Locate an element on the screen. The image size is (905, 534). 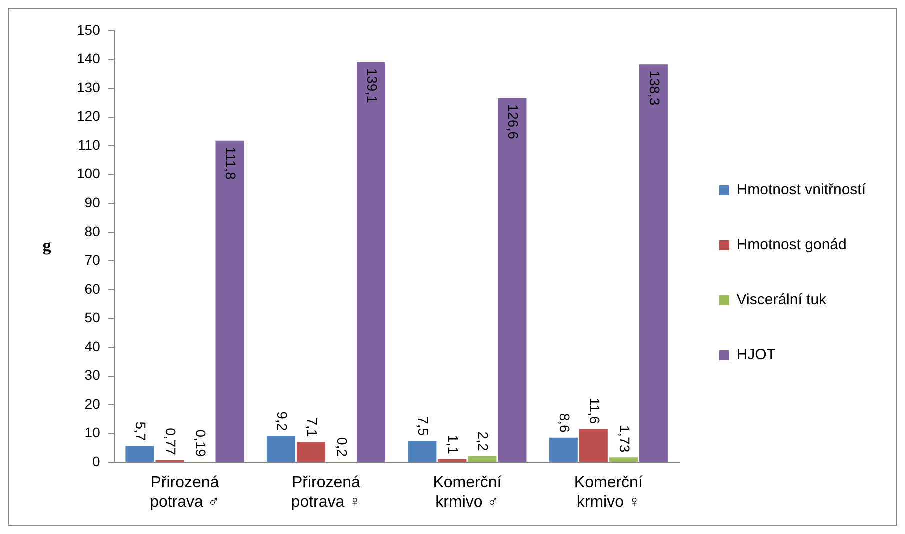
data-label: 126,6 is located at coordinates (514, 122).